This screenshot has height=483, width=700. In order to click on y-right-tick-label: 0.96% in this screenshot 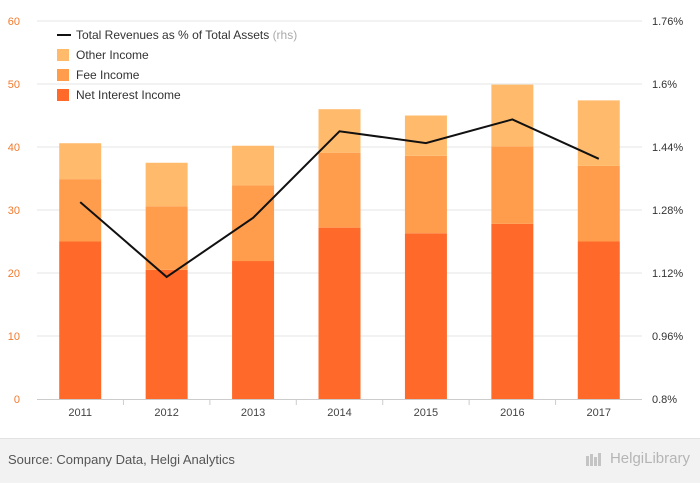, I will do `click(667, 337)`.